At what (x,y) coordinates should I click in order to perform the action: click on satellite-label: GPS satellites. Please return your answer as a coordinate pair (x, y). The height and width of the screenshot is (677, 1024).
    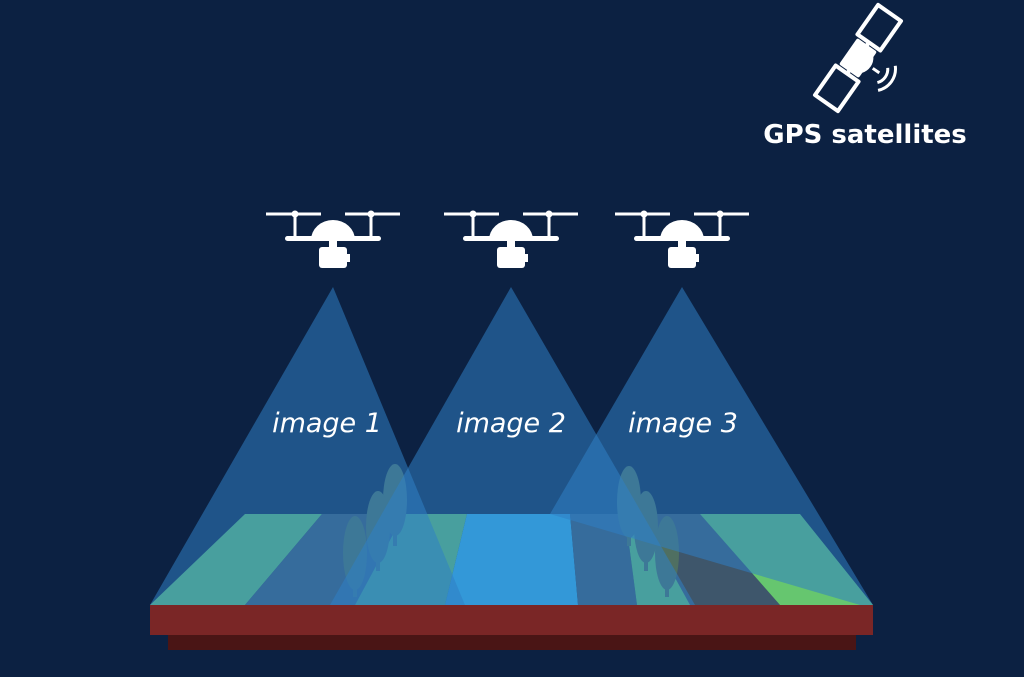
    Looking at the image, I should click on (865, 135).